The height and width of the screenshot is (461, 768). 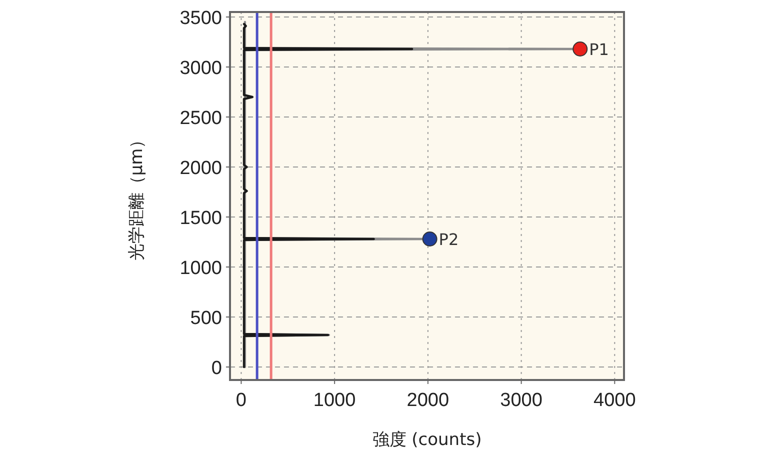 I want to click on x-tick-label: 1000, so click(x=334, y=400).